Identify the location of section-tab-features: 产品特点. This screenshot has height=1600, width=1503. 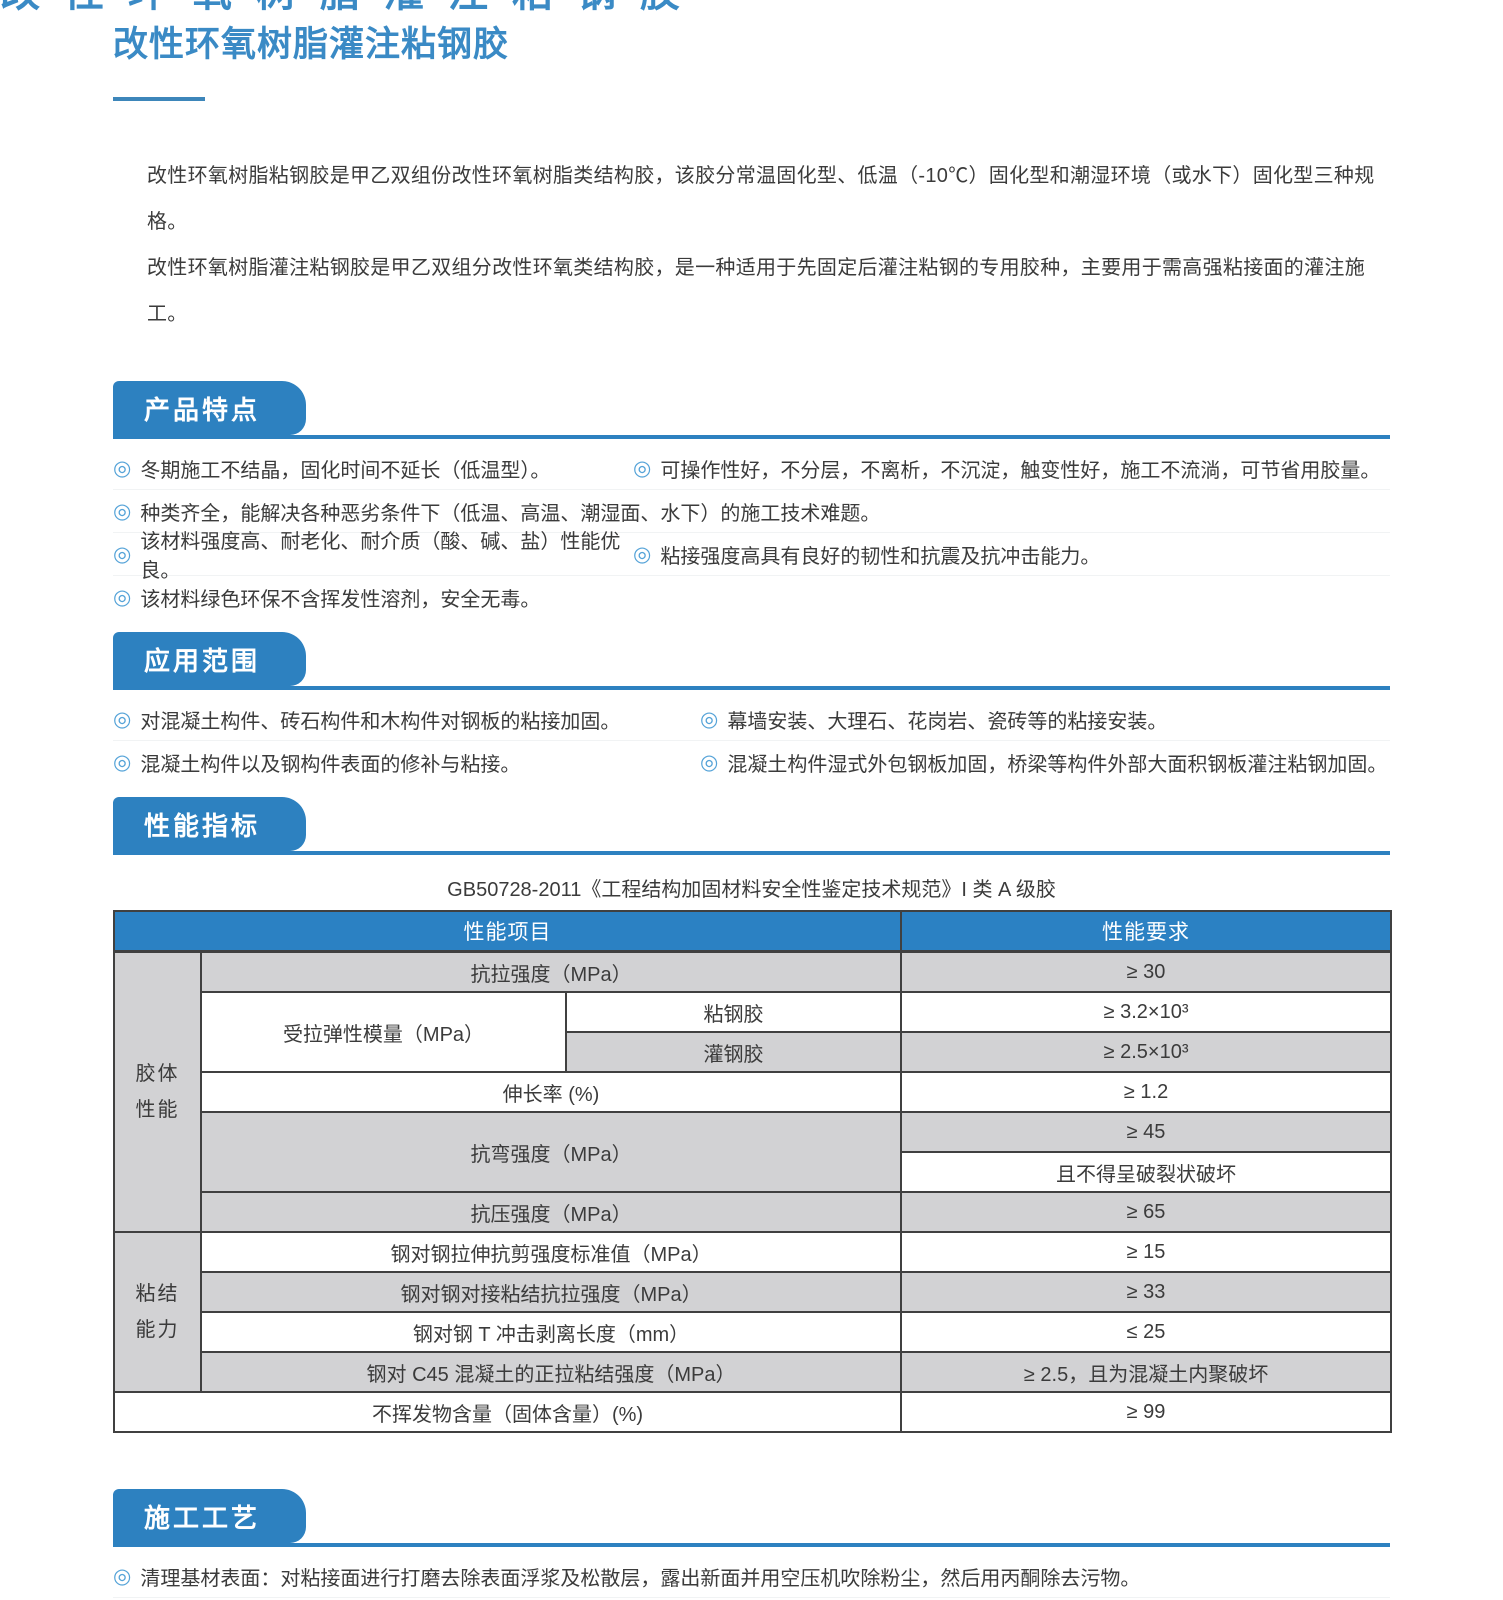
(210, 408).